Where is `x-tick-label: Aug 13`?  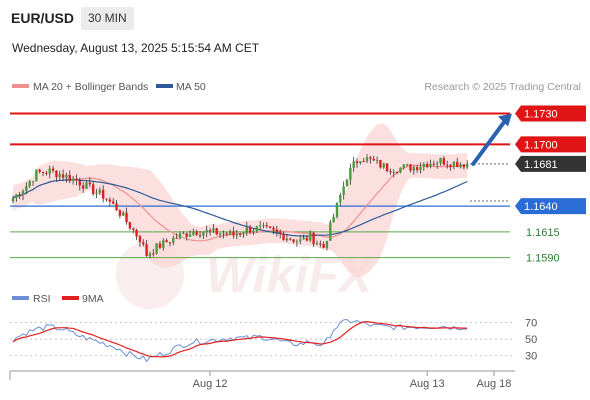
x-tick-label: Aug 13 is located at coordinates (427, 384).